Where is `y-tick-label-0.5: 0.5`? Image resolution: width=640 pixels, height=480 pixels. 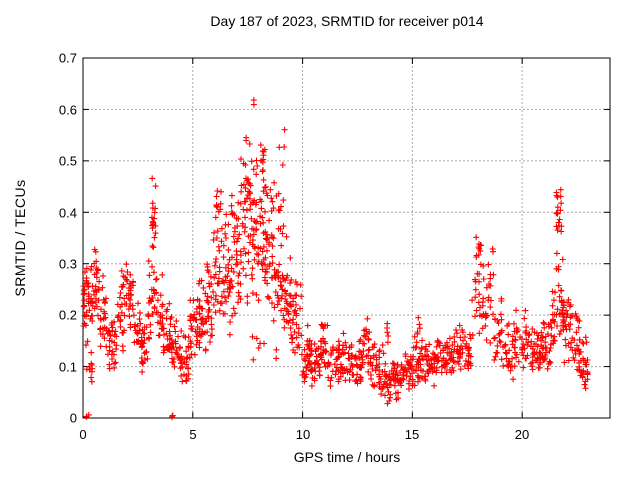
y-tick-label-0.5: 0.5 is located at coordinates (67, 161).